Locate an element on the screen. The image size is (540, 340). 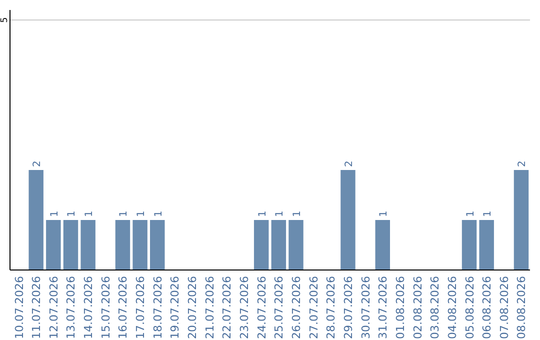
x-tick-label: 31.07.2026 is located at coordinates (383, 307).